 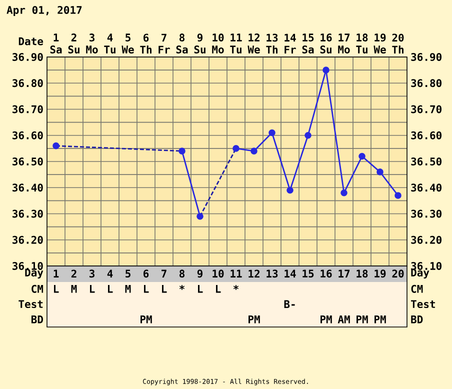 What do you see at coordinates (27, 83) in the screenshot?
I see `y-tick-label: 36.80` at bounding box center [27, 83].